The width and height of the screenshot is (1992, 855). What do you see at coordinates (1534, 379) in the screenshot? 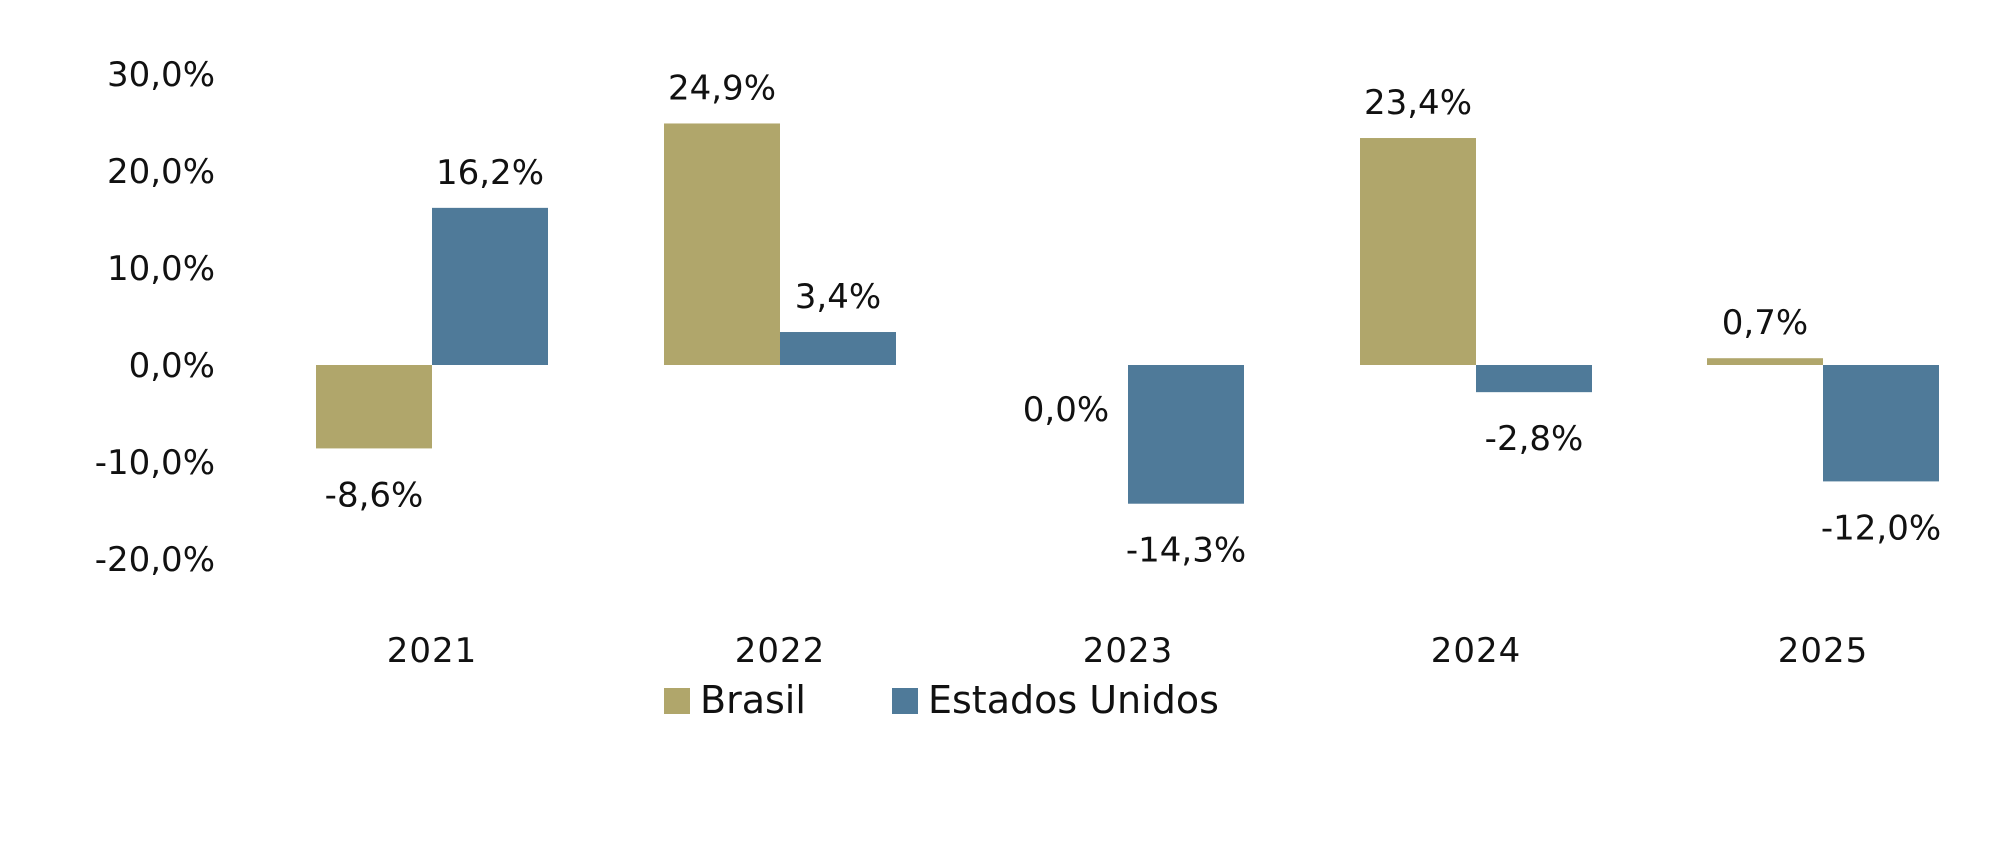
I see `bar-estados-unidos-2024` at bounding box center [1534, 379].